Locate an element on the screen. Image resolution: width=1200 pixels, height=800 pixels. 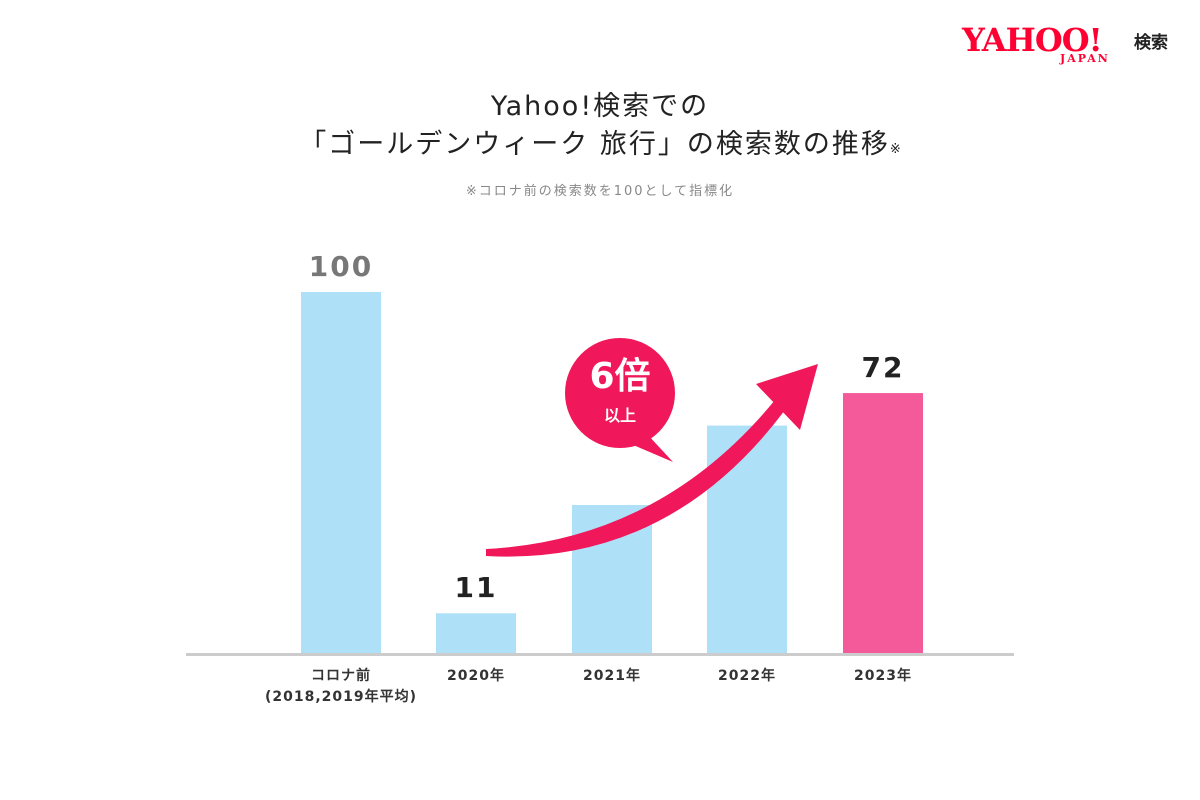
value-label-0: 100 is located at coordinates (341, 266).